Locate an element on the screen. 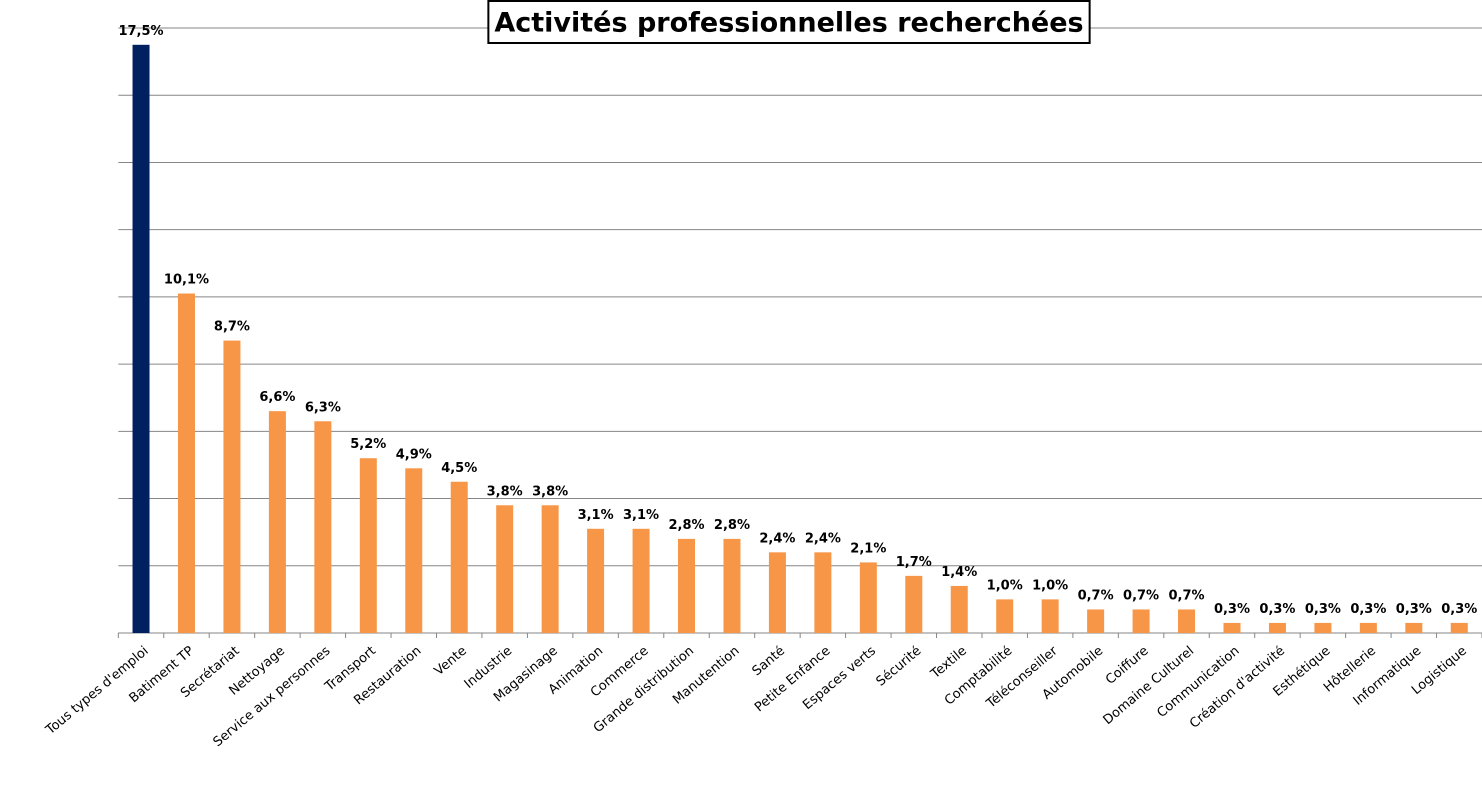 The width and height of the screenshot is (1482, 803). title-box is located at coordinates (789, 22).